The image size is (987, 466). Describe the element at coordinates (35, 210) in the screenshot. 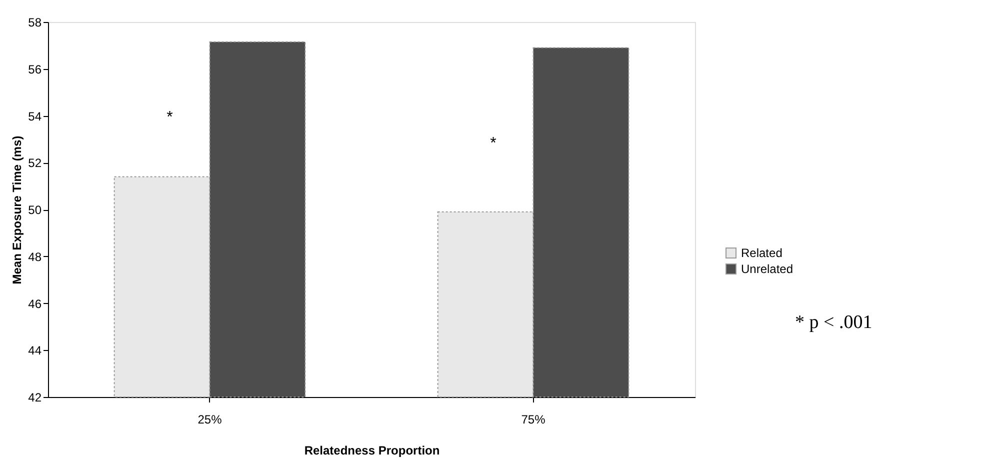

I see `y-tick-label: 50` at that location.